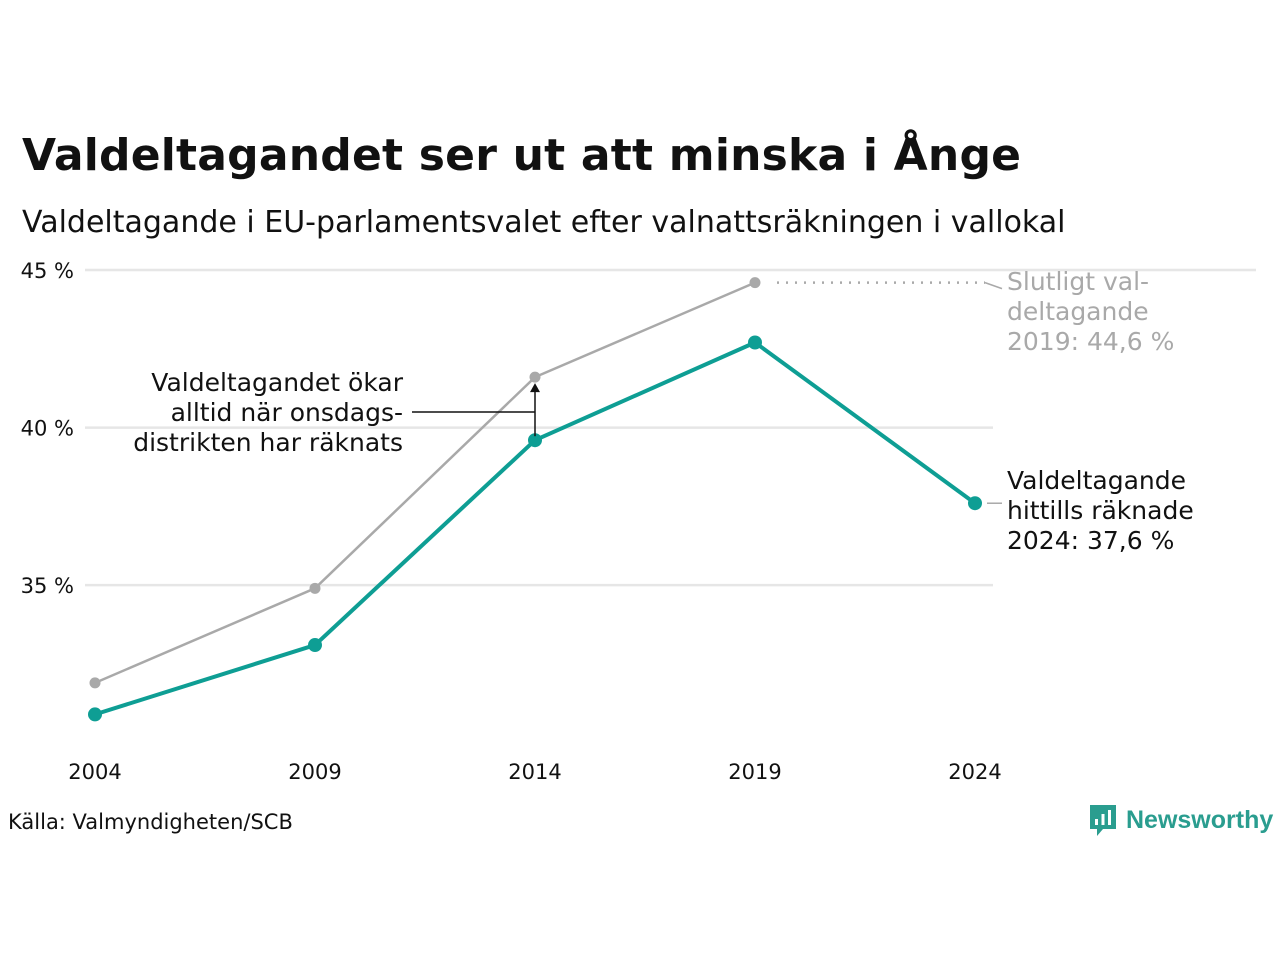  Describe the element at coordinates (1090, 540) in the screenshot. I see `prelim-label-line: 2024: 37,6 %` at that location.